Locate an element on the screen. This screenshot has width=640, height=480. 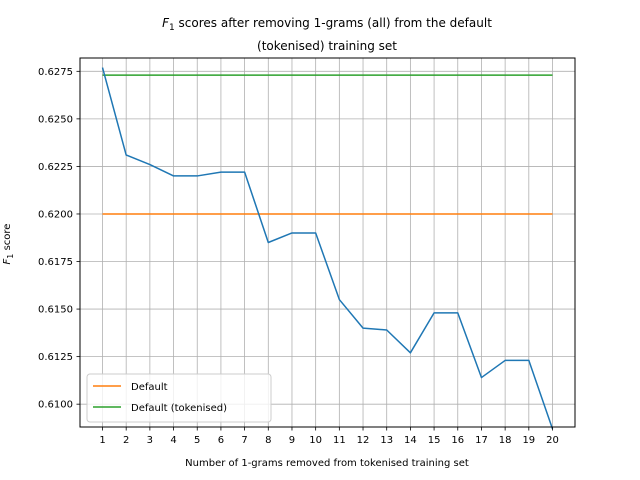
x-tick-label: 2 is located at coordinates (126, 440).